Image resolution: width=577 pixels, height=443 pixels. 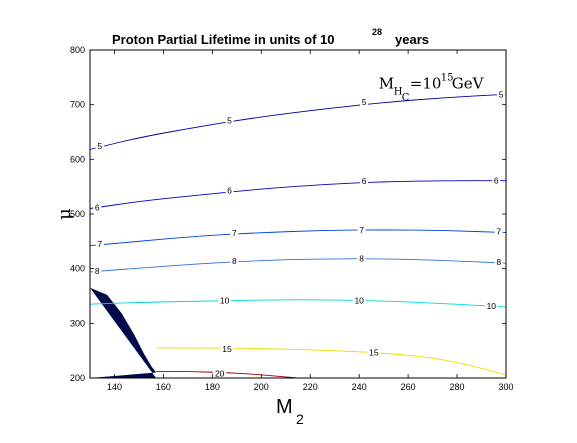 What do you see at coordinates (77, 378) in the screenshot?
I see `y-tick-label: 200` at bounding box center [77, 378].